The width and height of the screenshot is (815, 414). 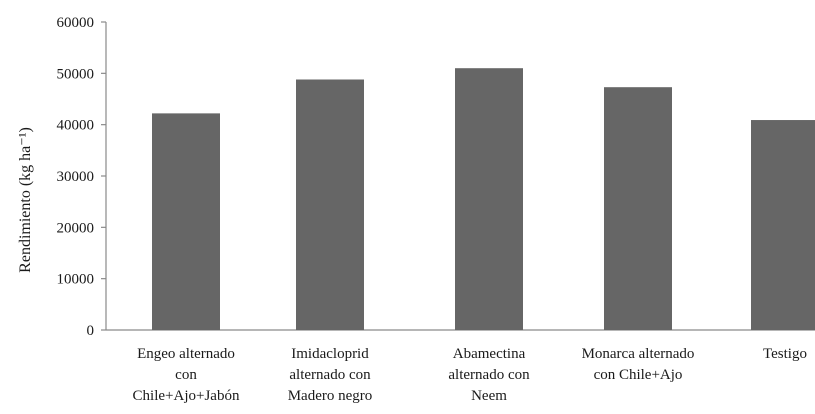 I want to click on y-tick-label: 60000, so click(x=76, y=23).